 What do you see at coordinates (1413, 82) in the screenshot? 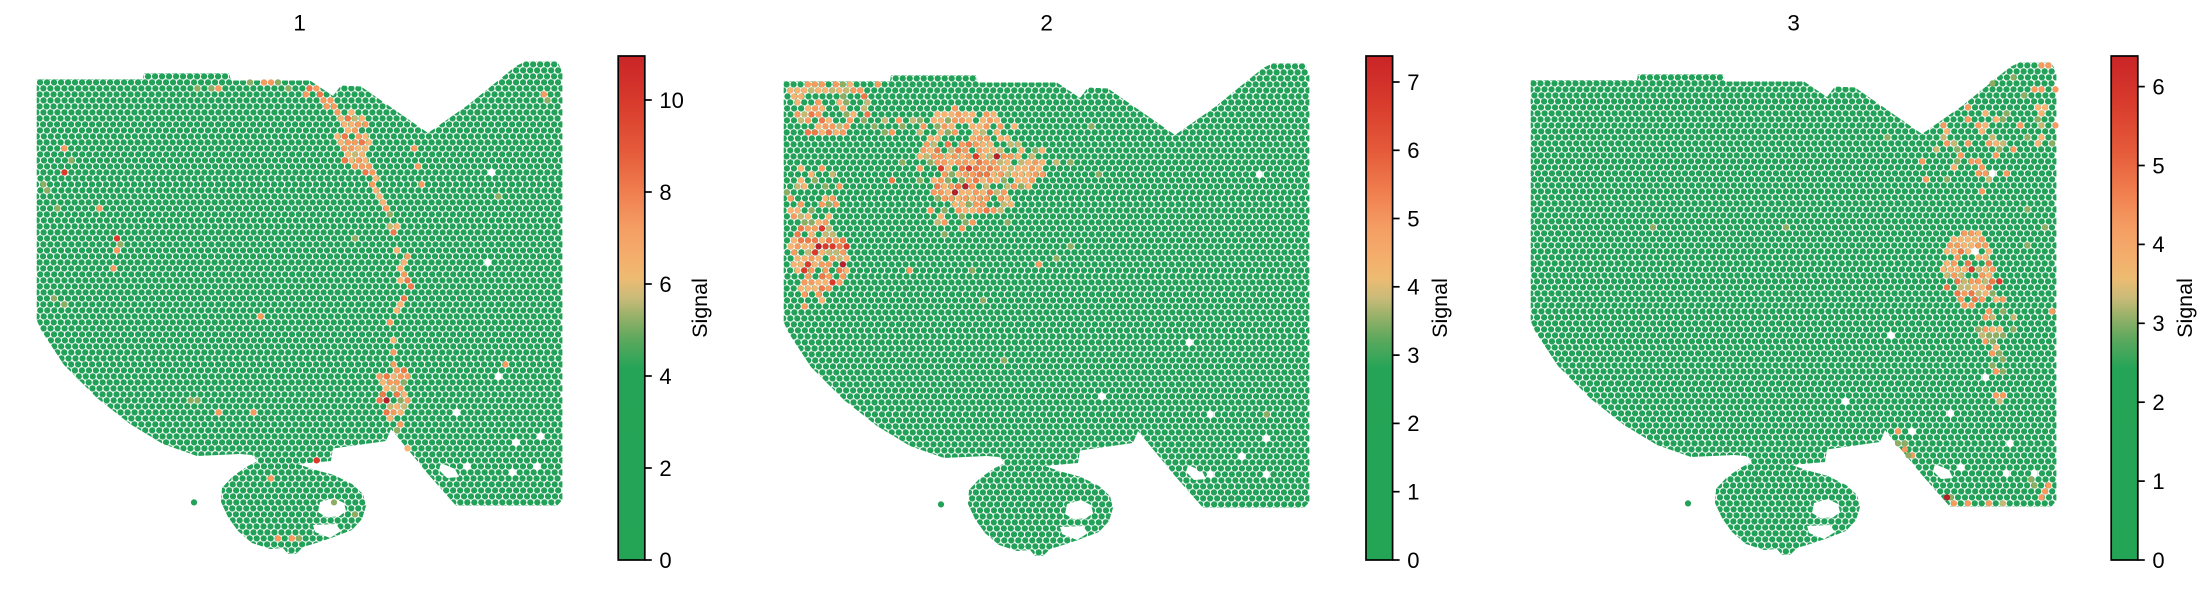
I see `svg-text: 7` at bounding box center [1413, 82].